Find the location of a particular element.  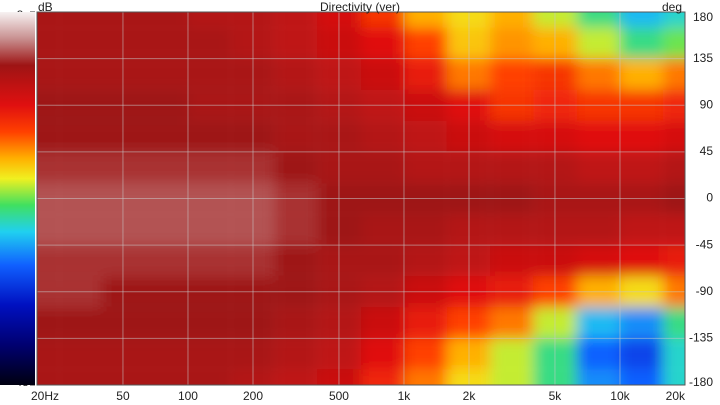

y-tick-label: 90 is located at coordinates (707, 104).